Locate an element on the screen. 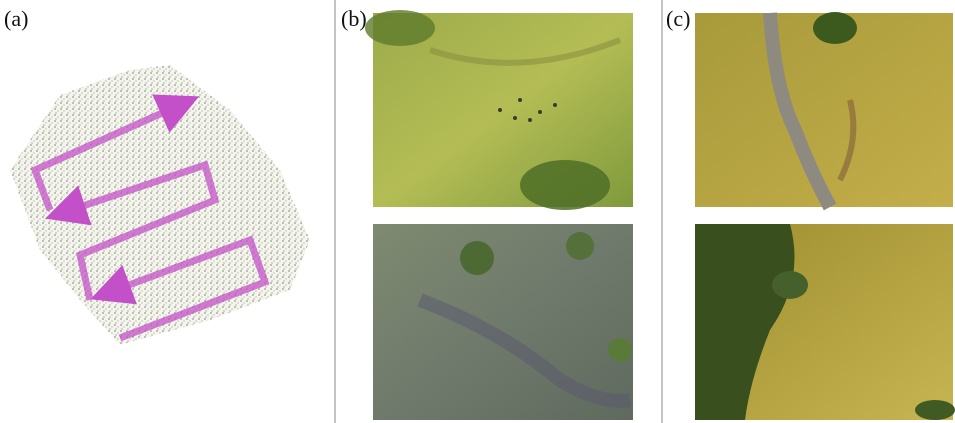 The height and width of the screenshot is (423, 955). panel-label: (c) is located at coordinates (678, 18).